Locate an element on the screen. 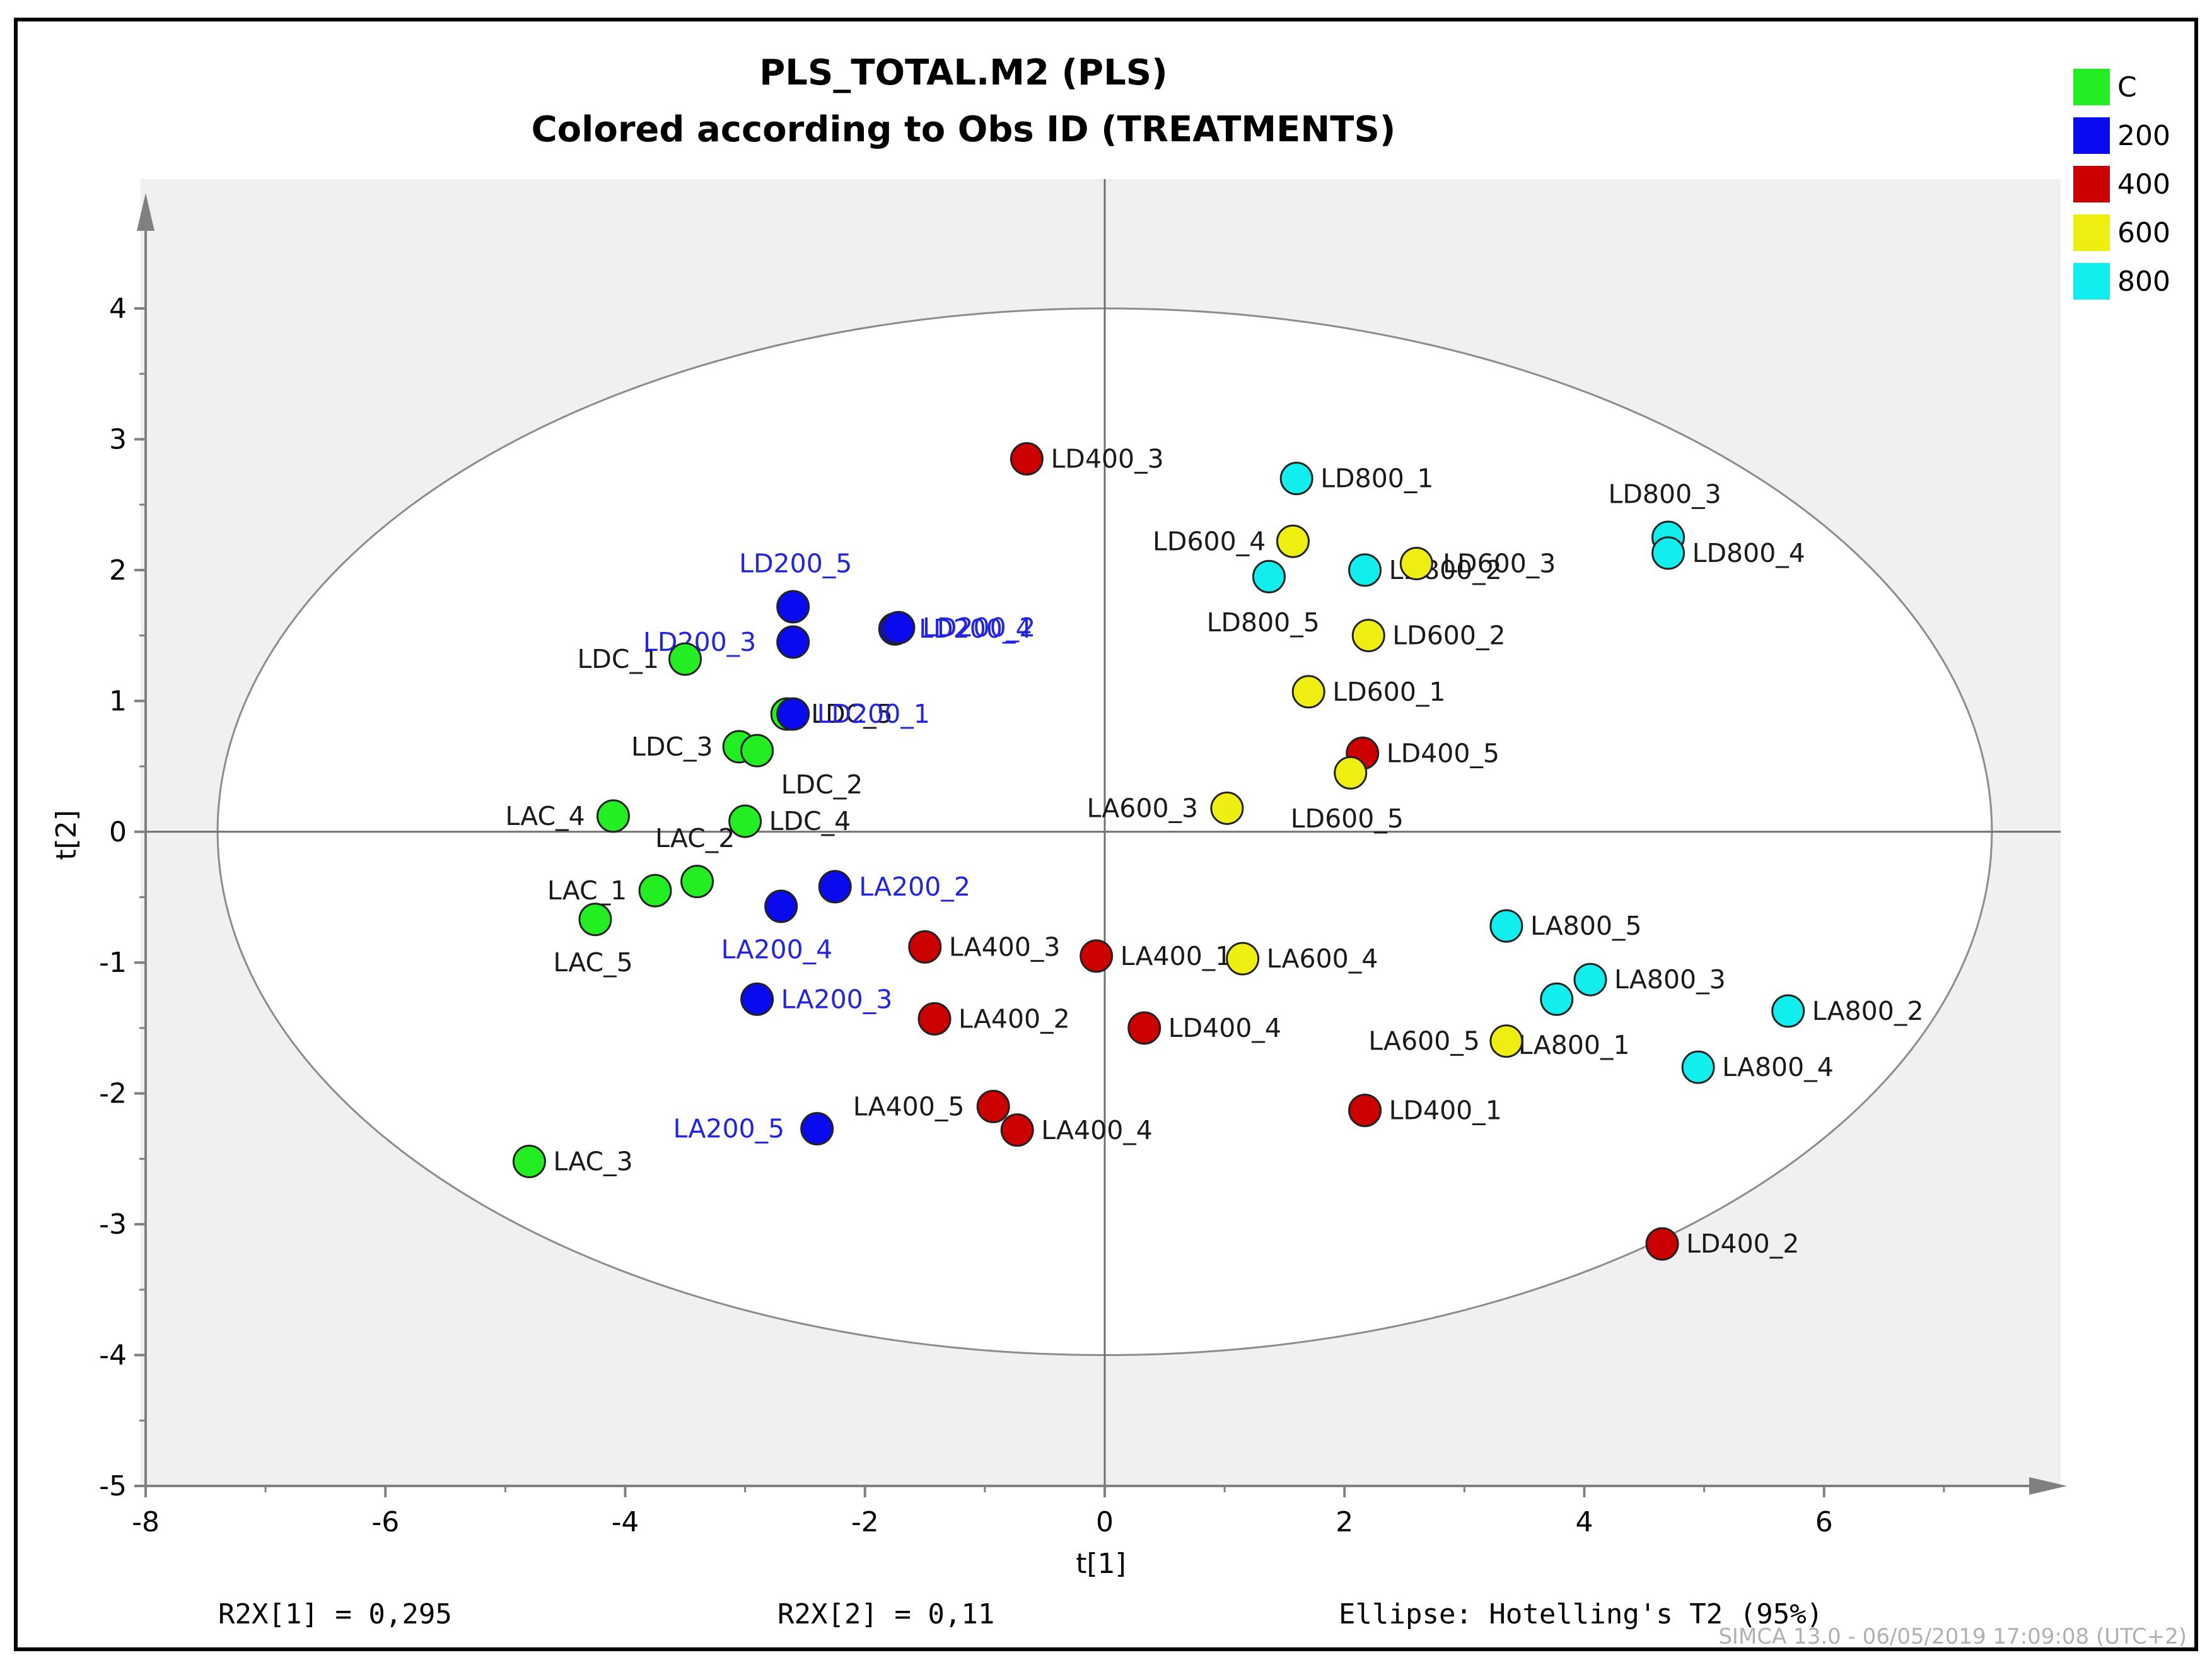 Image resolution: width=2212 pixels, height=1672 pixels. x-tick-label: -2 is located at coordinates (865, 1522).